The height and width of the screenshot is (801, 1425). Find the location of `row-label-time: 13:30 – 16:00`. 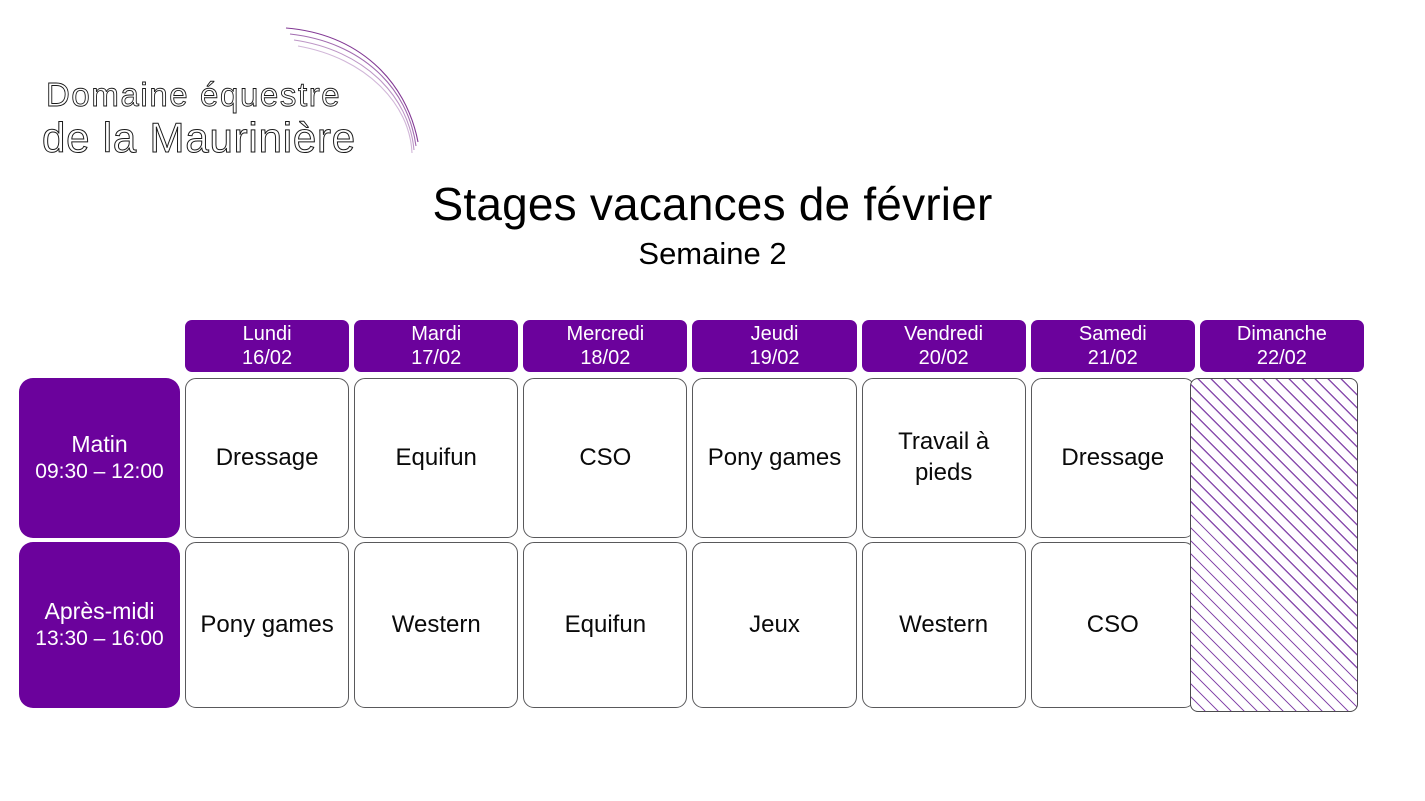

row-label-time: 13:30 – 16:00 is located at coordinates (99, 639).